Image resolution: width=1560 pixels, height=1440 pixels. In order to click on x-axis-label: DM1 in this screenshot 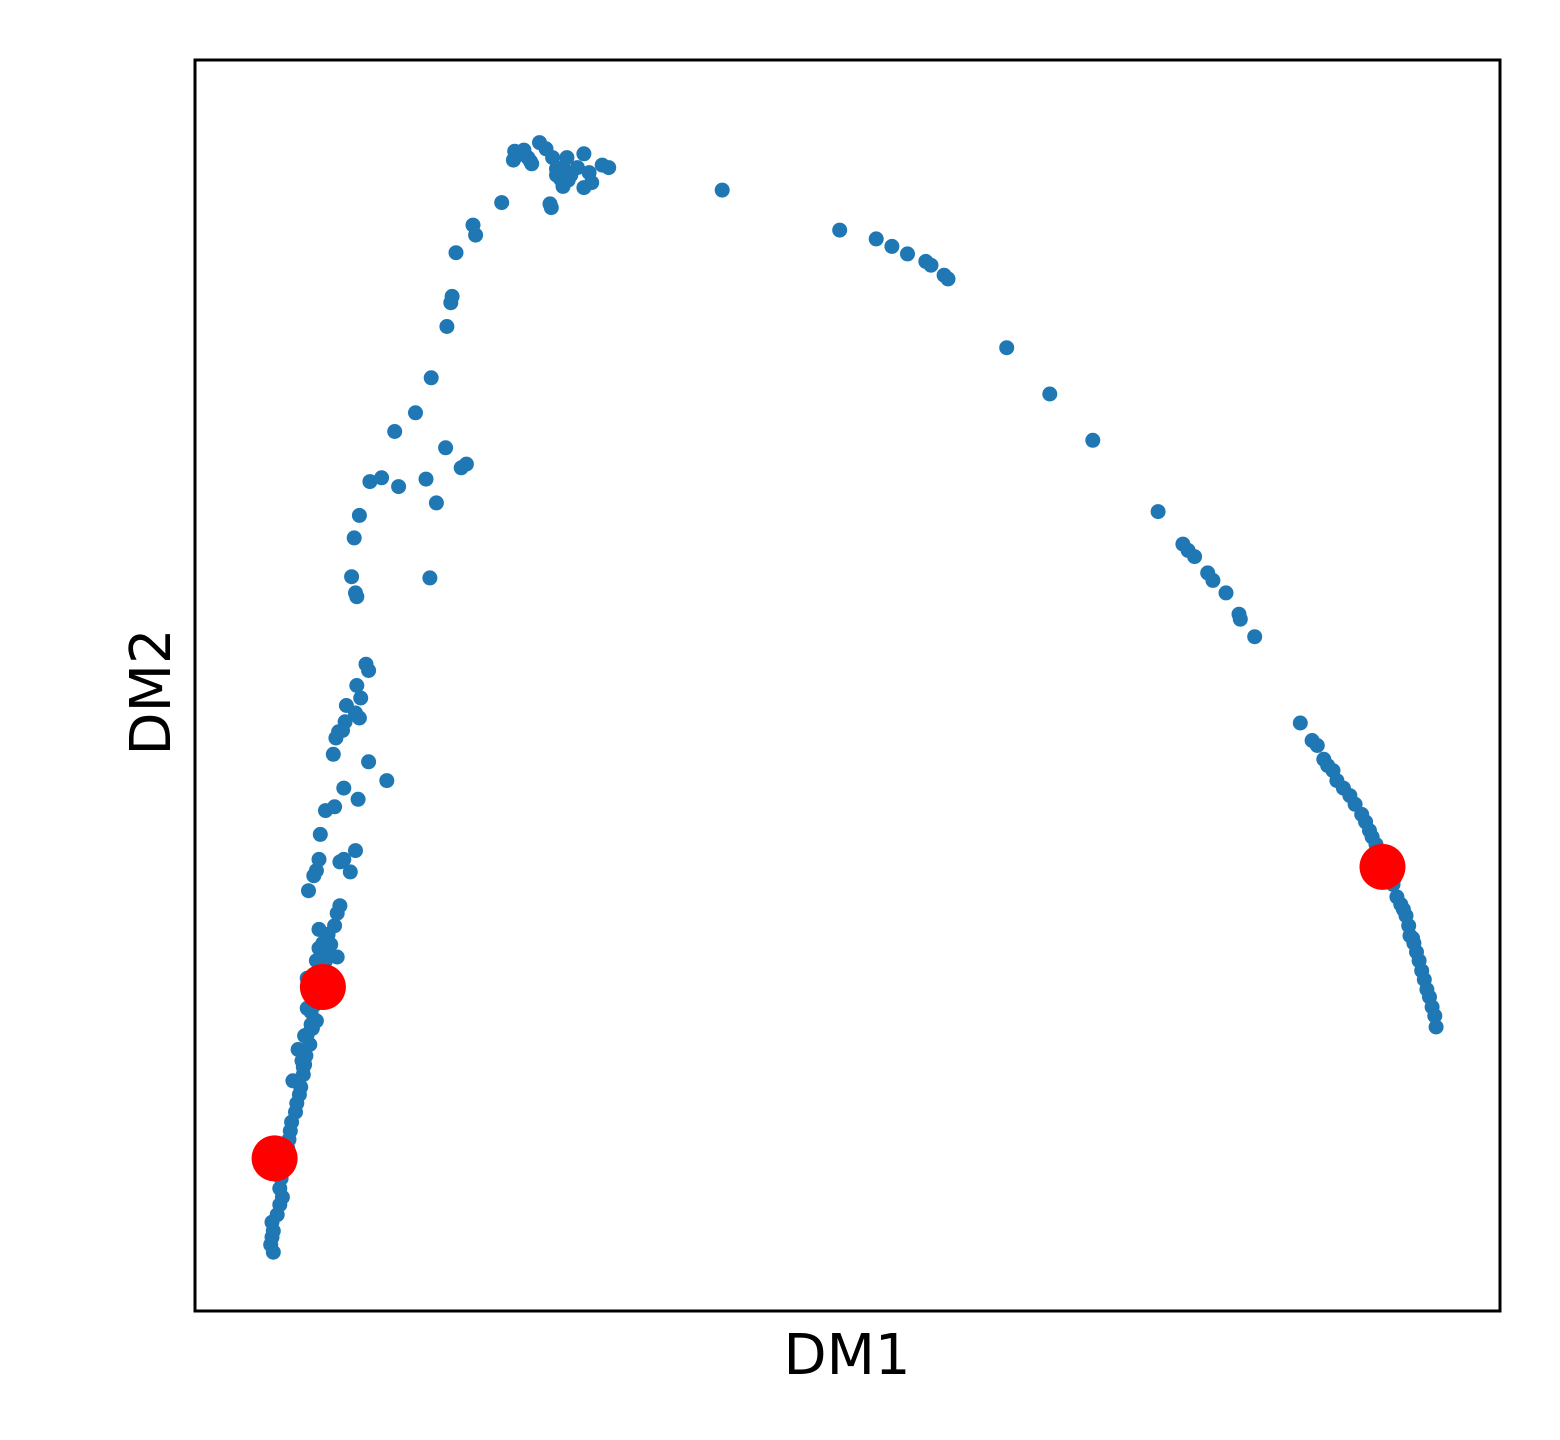, I will do `click(846, 1355)`.